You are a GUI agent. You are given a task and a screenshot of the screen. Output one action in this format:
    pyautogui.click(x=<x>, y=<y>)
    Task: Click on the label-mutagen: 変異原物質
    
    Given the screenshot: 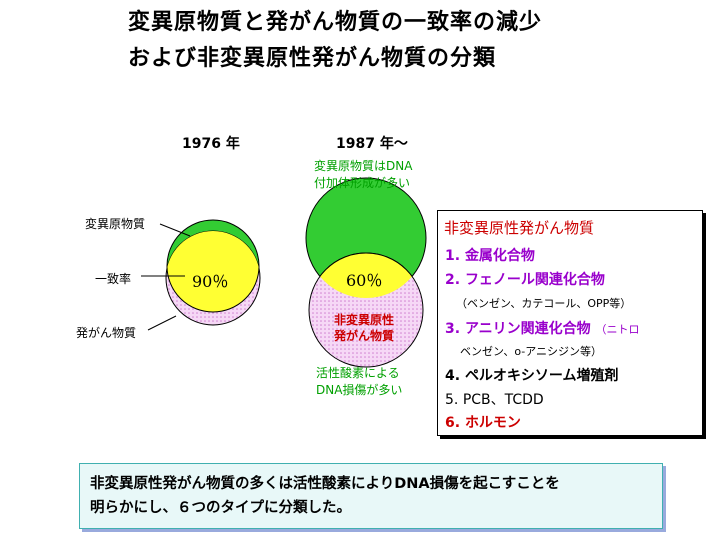 What is the action you would take?
    pyautogui.click(x=115, y=224)
    